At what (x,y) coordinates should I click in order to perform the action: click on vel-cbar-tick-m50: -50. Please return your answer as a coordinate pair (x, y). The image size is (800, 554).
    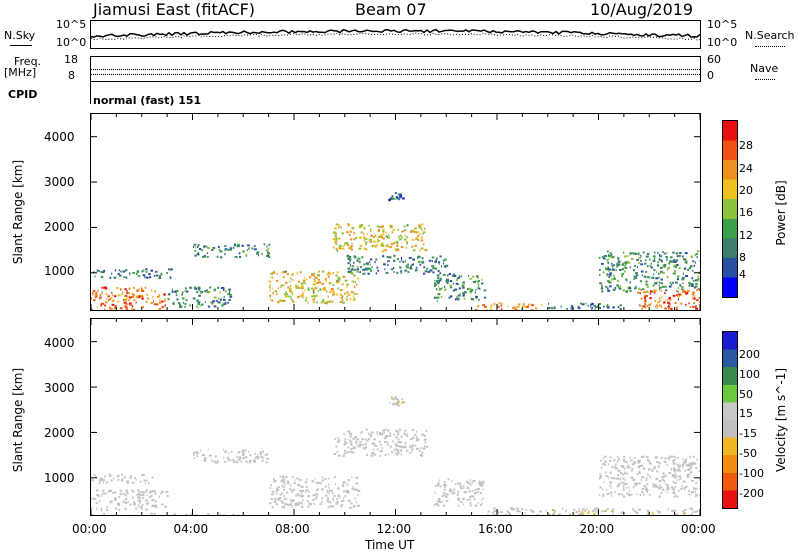
    Looking at the image, I should click on (748, 453).